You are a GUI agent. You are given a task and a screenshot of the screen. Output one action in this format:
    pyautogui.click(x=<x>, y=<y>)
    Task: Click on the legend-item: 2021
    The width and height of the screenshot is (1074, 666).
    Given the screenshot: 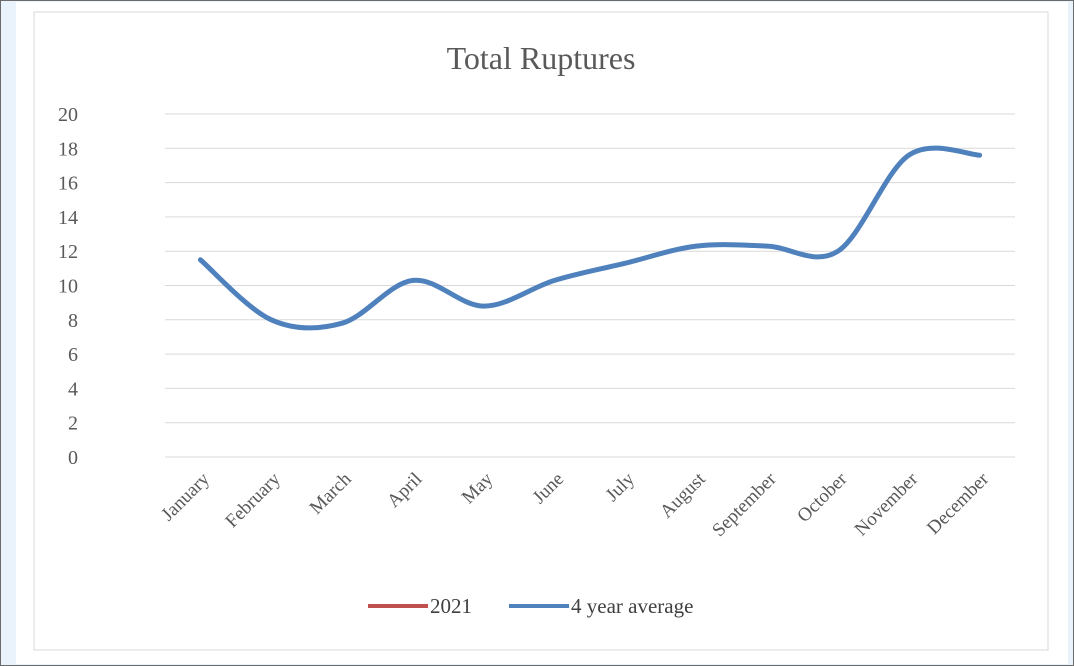 What is the action you would take?
    pyautogui.click(x=420, y=606)
    